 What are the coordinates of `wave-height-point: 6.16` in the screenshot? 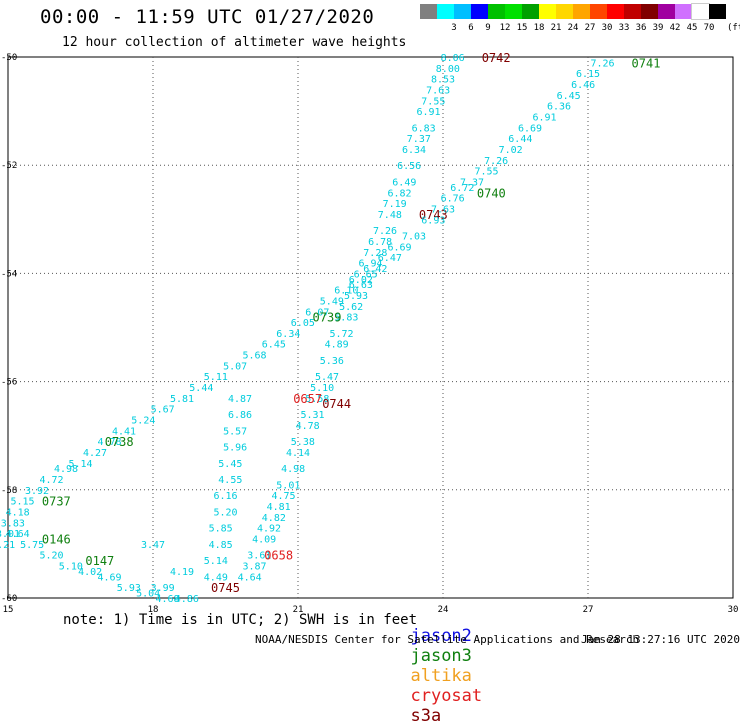 It's located at (225, 496).